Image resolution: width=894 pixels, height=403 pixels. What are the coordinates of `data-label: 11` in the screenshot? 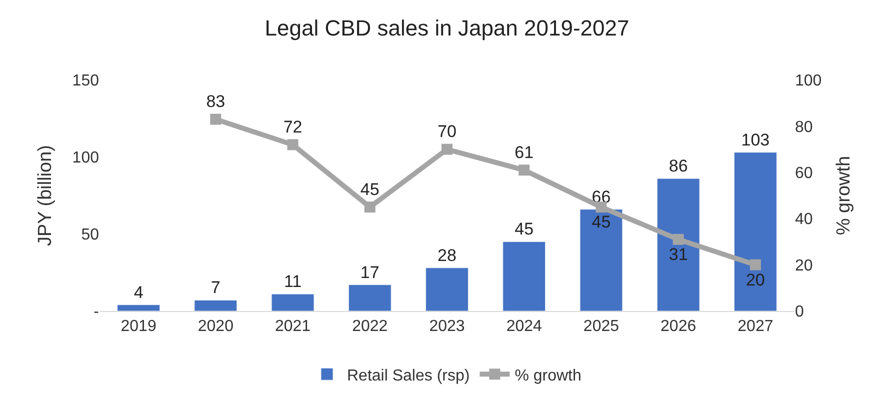 It's located at (293, 282).